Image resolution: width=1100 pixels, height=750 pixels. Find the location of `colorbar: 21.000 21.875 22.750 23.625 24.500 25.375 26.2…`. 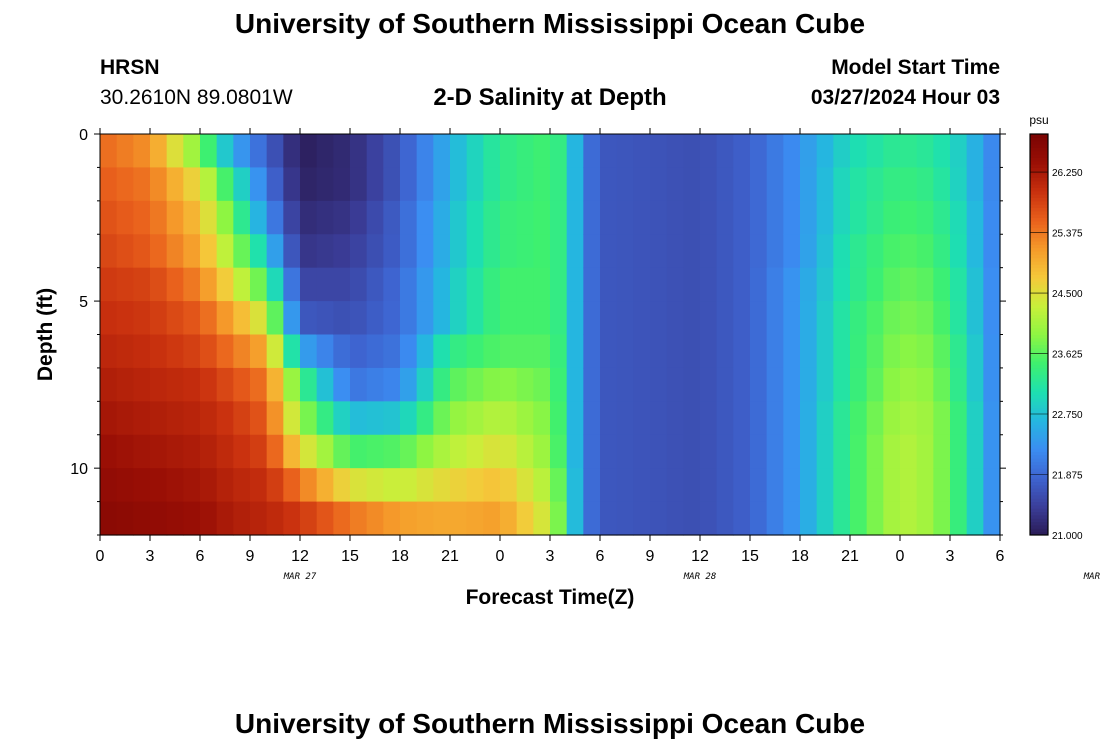

colorbar: 21.000 21.875 22.750 23.625 24.500 25.375 26.2… is located at coordinates (1056, 337).